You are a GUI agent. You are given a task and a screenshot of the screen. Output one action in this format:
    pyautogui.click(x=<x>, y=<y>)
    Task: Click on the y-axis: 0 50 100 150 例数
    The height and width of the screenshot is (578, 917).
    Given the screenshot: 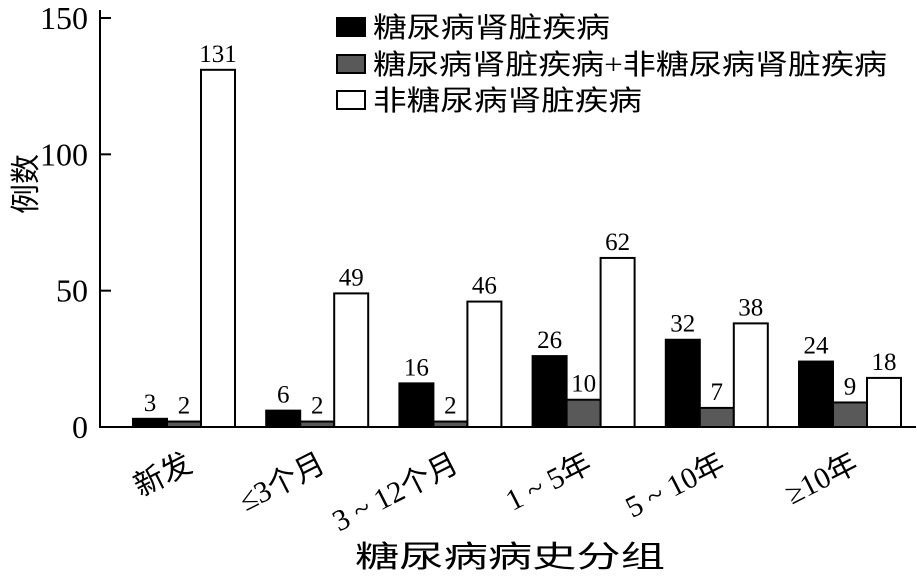 What is the action you would take?
    pyautogui.click(x=60, y=222)
    